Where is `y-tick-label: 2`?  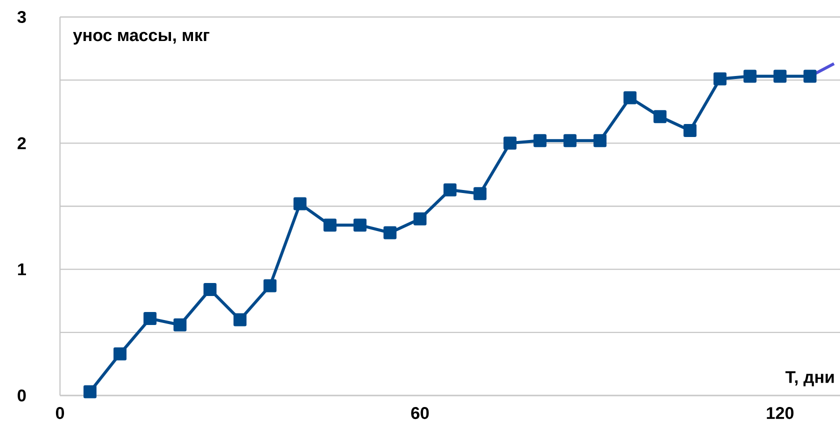 y-tick-label: 2 is located at coordinates (22, 143).